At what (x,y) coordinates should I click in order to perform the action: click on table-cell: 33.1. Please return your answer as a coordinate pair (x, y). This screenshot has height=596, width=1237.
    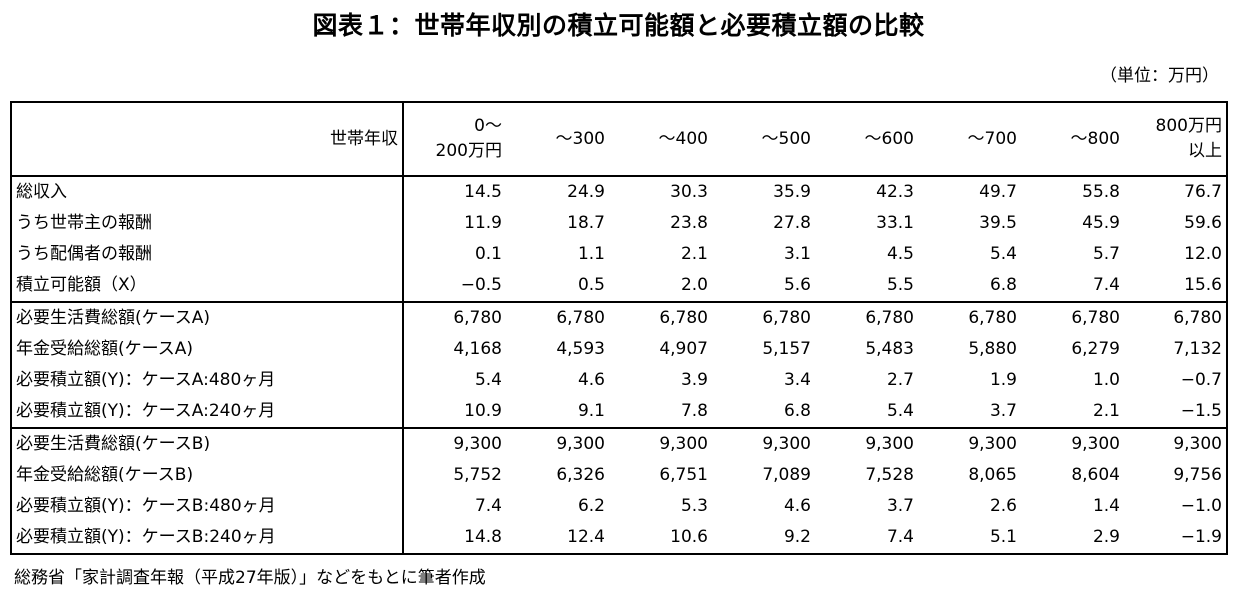
    Looking at the image, I should click on (895, 223).